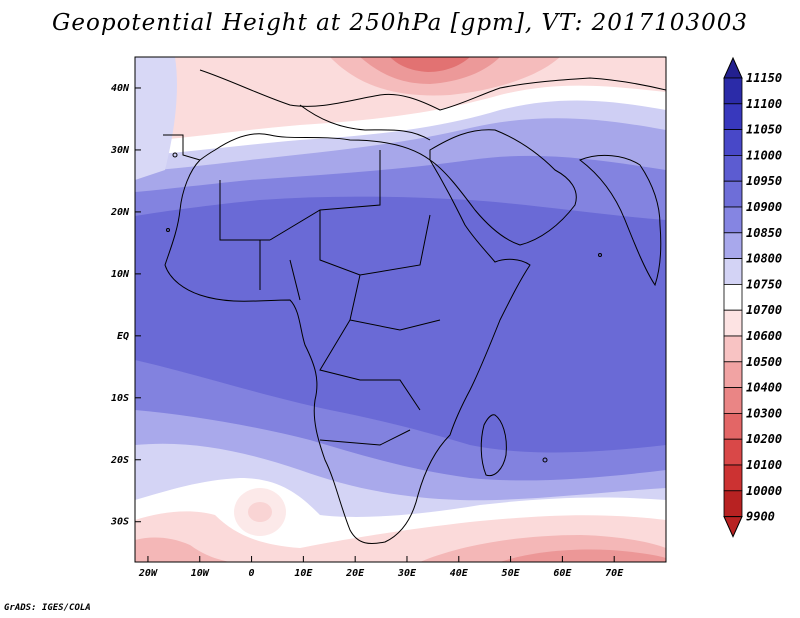 This screenshot has width=800, height=618. I want to click on contour-band-10400-south, so click(583, 555).